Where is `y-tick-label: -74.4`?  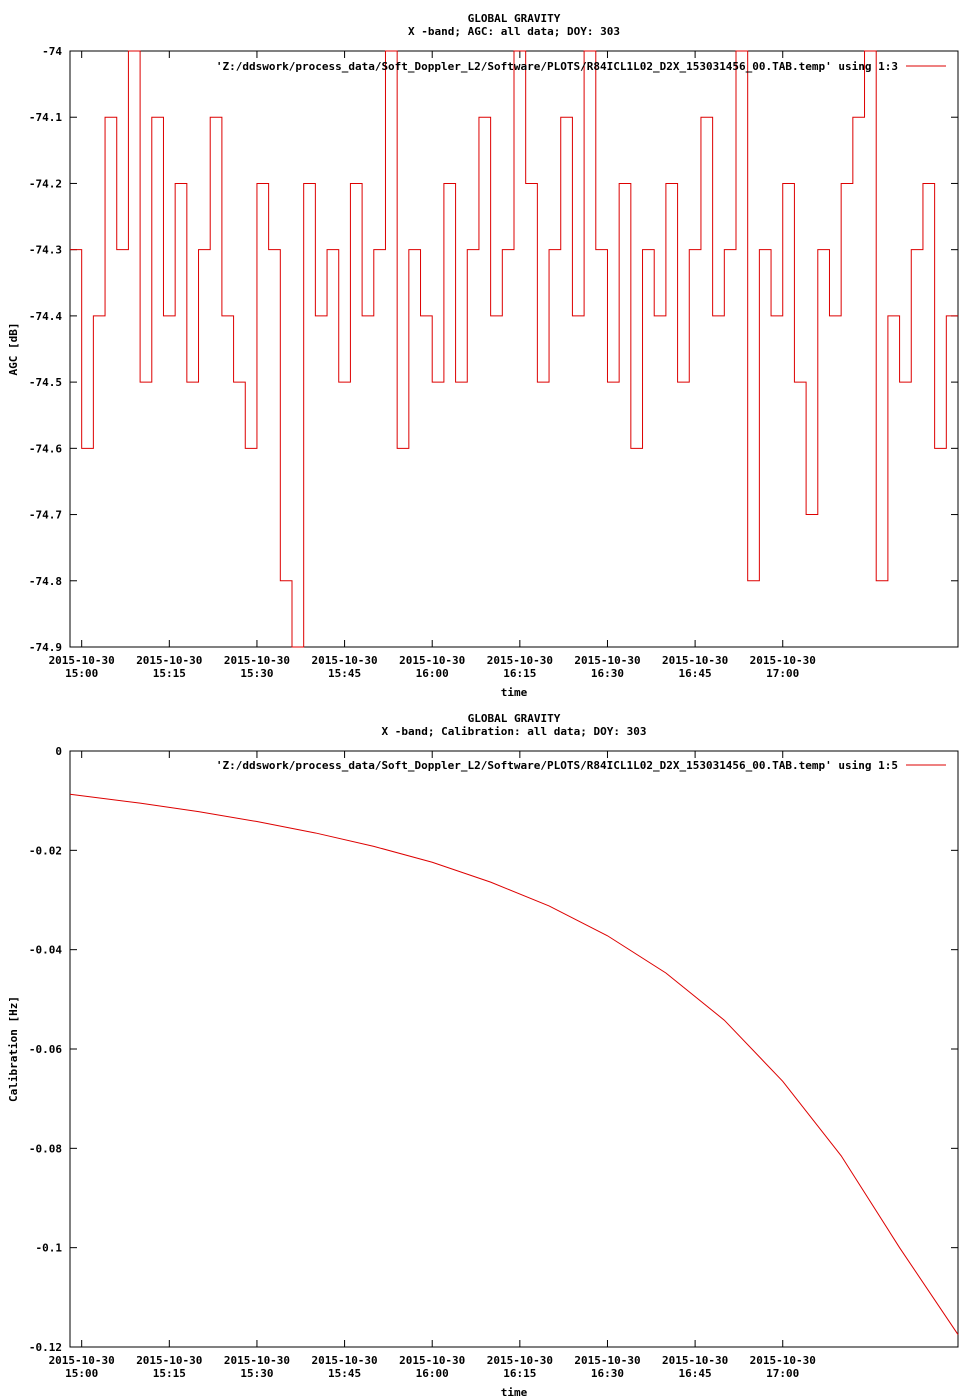
y-tick-label: -74.4 is located at coordinates (45, 316).